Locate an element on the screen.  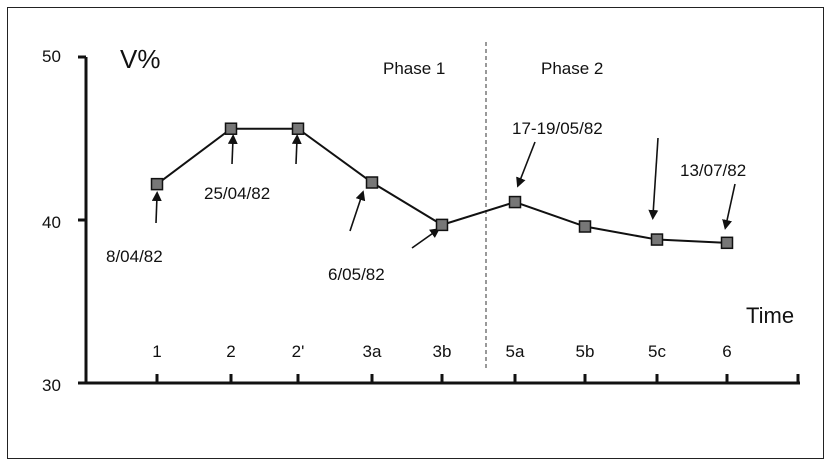
phase-2-label: Phase 2 is located at coordinates (572, 68).